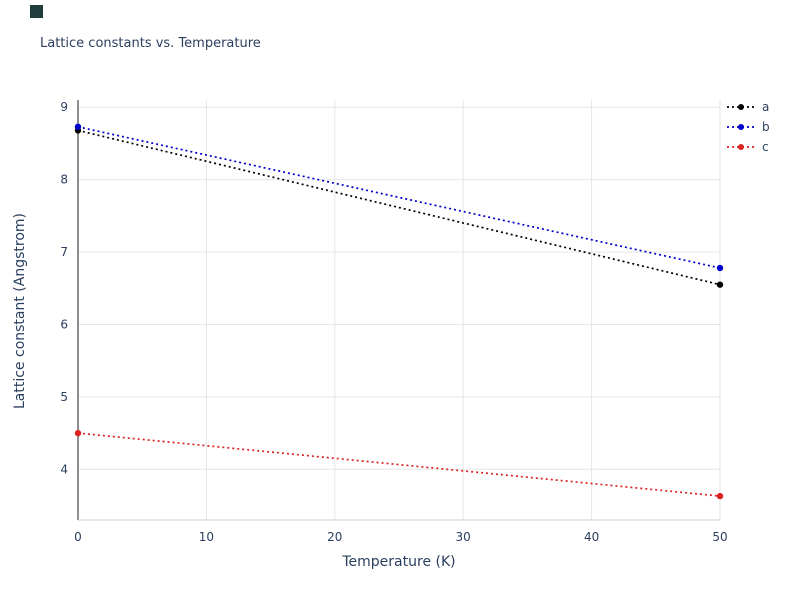 This screenshot has height=604, width=800. I want to click on legend-marker-b, so click(741, 127).